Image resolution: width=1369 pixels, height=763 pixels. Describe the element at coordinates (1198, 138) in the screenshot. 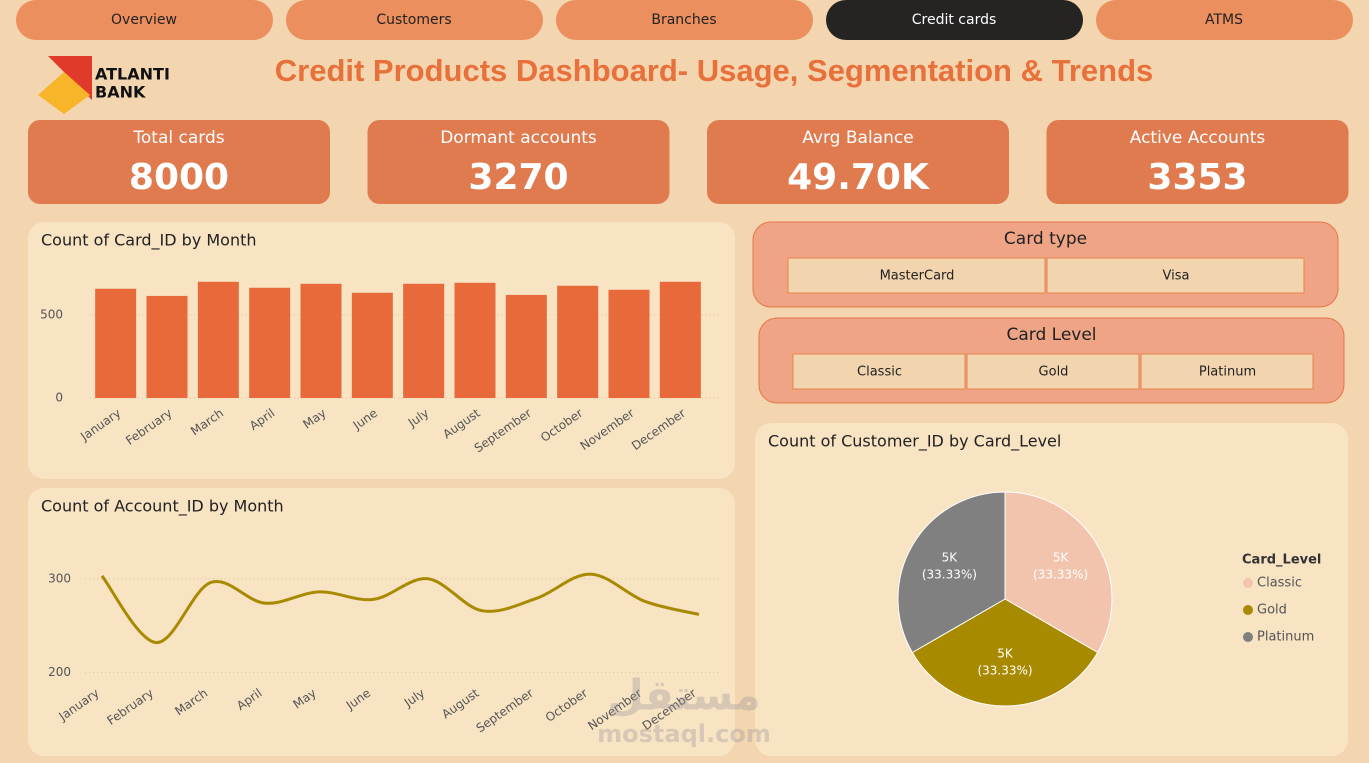

I see `kpi-label: Active Accounts` at that location.